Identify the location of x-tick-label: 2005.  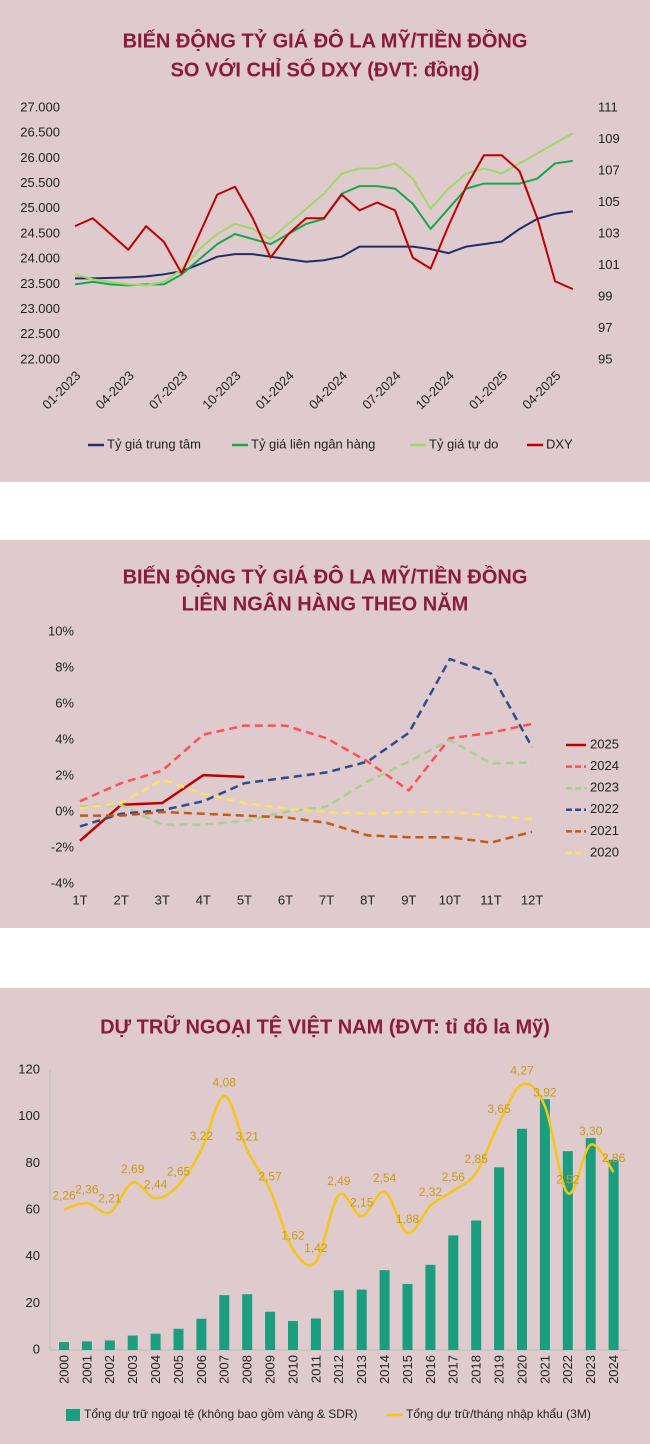
(178, 1369).